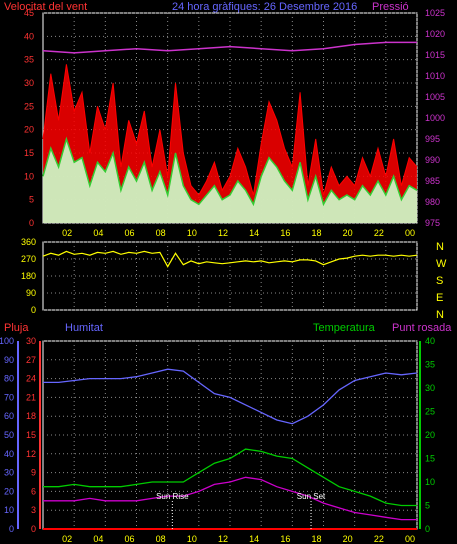 The image size is (457, 544). Describe the element at coordinates (410, 233) in the screenshot. I see `x-tick-label: 00` at that location.